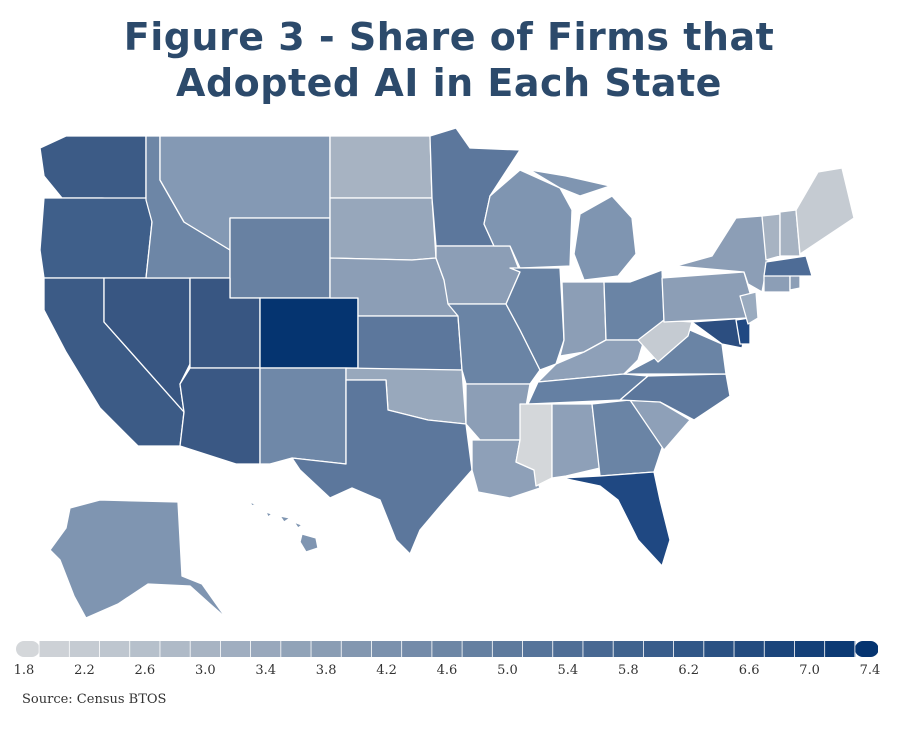 The image size is (898, 732). I want to click on state-alabama, so click(576, 441).